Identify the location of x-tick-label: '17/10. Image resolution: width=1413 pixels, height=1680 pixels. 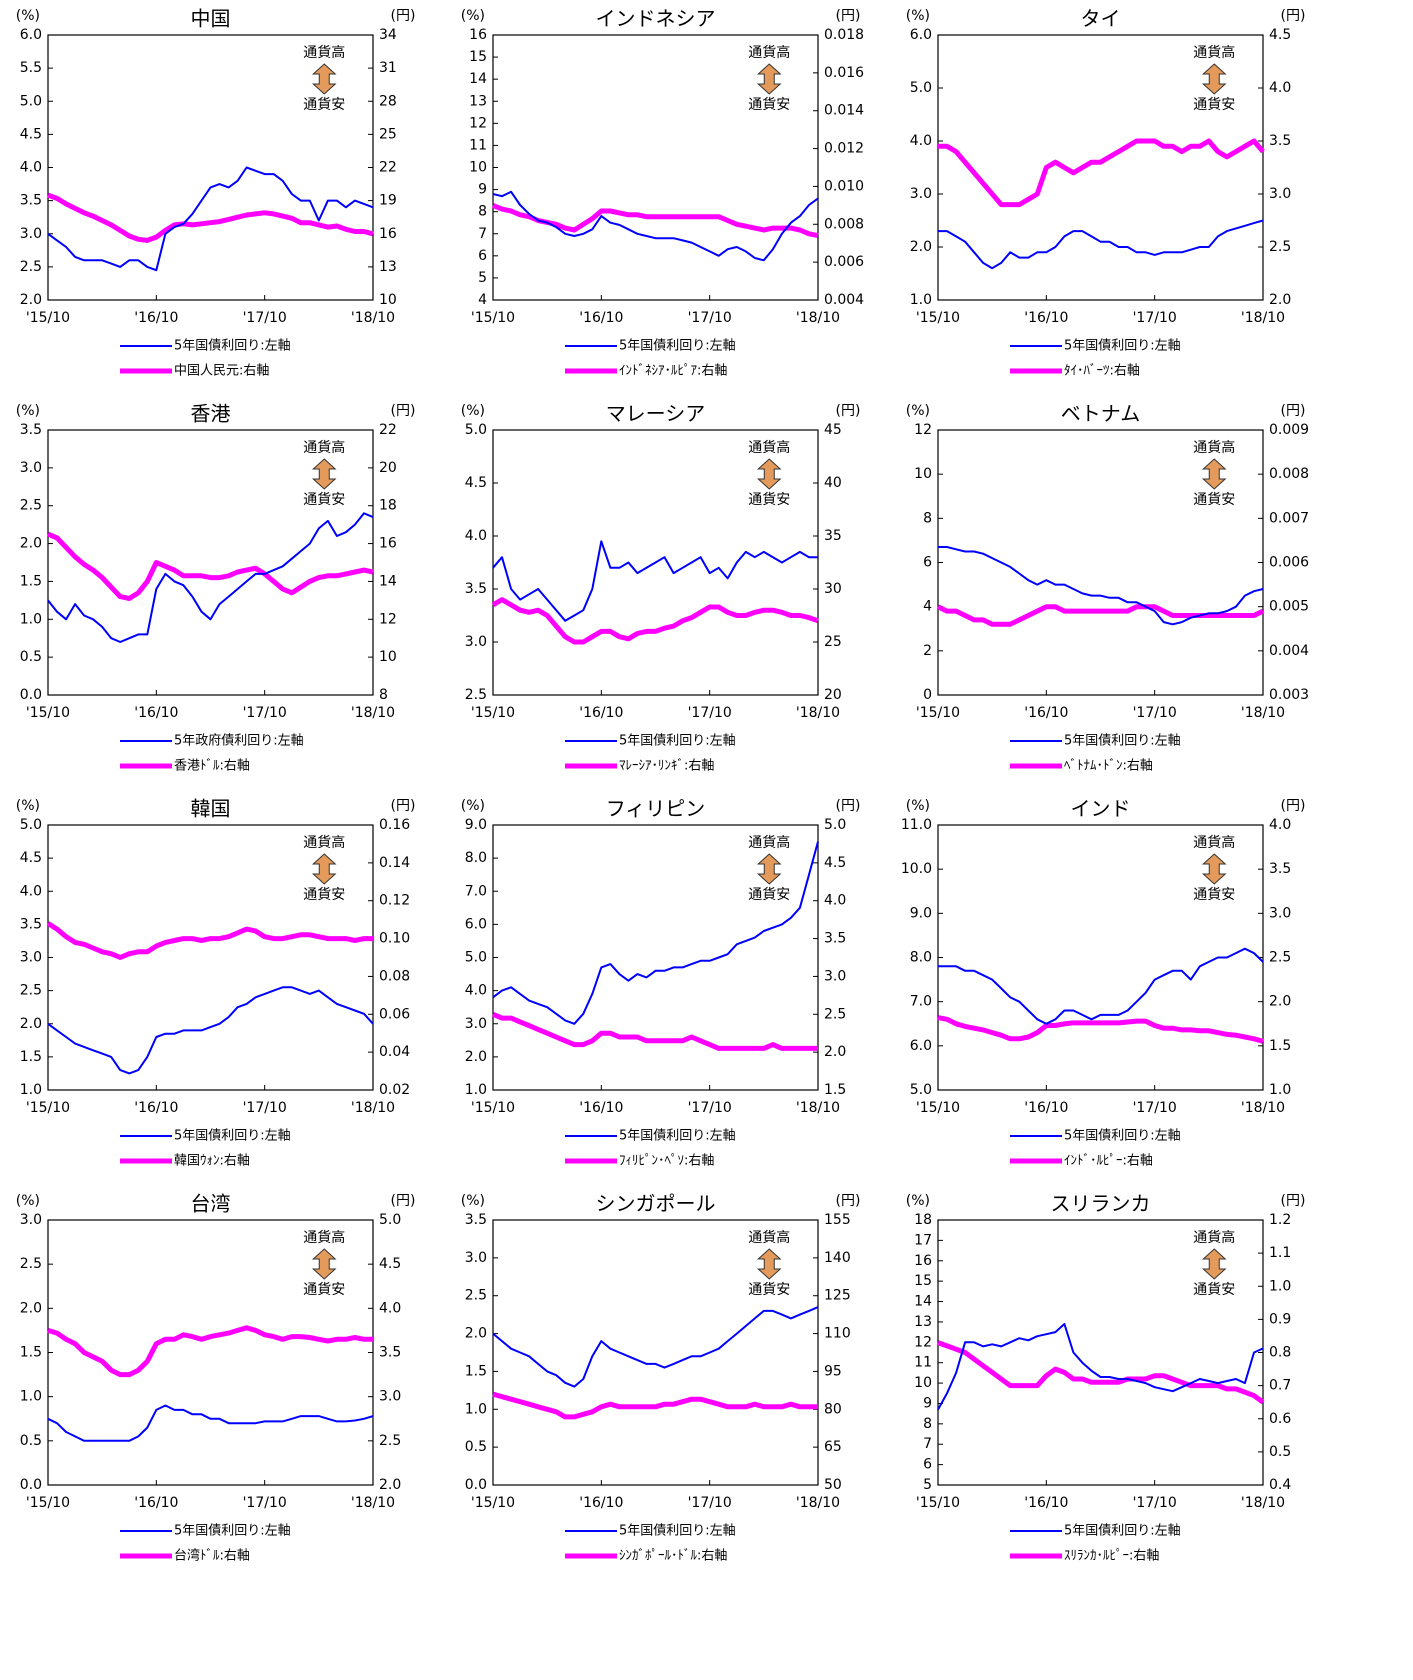
(265, 318).